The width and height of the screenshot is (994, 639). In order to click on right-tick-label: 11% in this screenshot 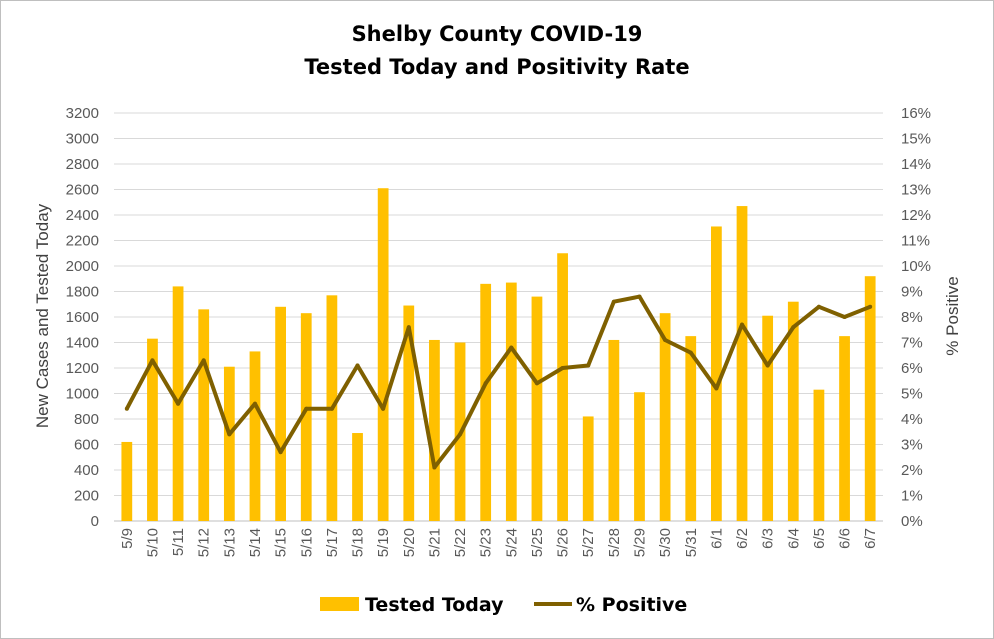, I will do `click(915, 241)`.